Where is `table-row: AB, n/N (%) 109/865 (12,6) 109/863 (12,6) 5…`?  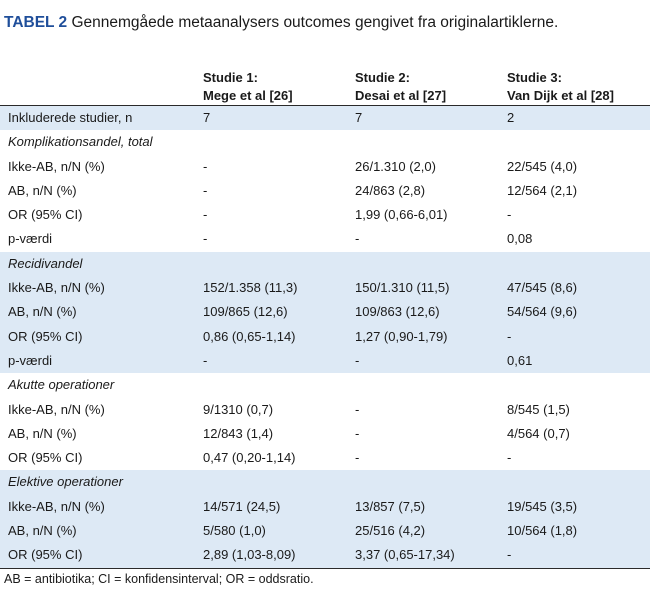 table-row: AB, n/N (%) 109/865 (12,6) 109/863 (12,6) 5… is located at coordinates (325, 312).